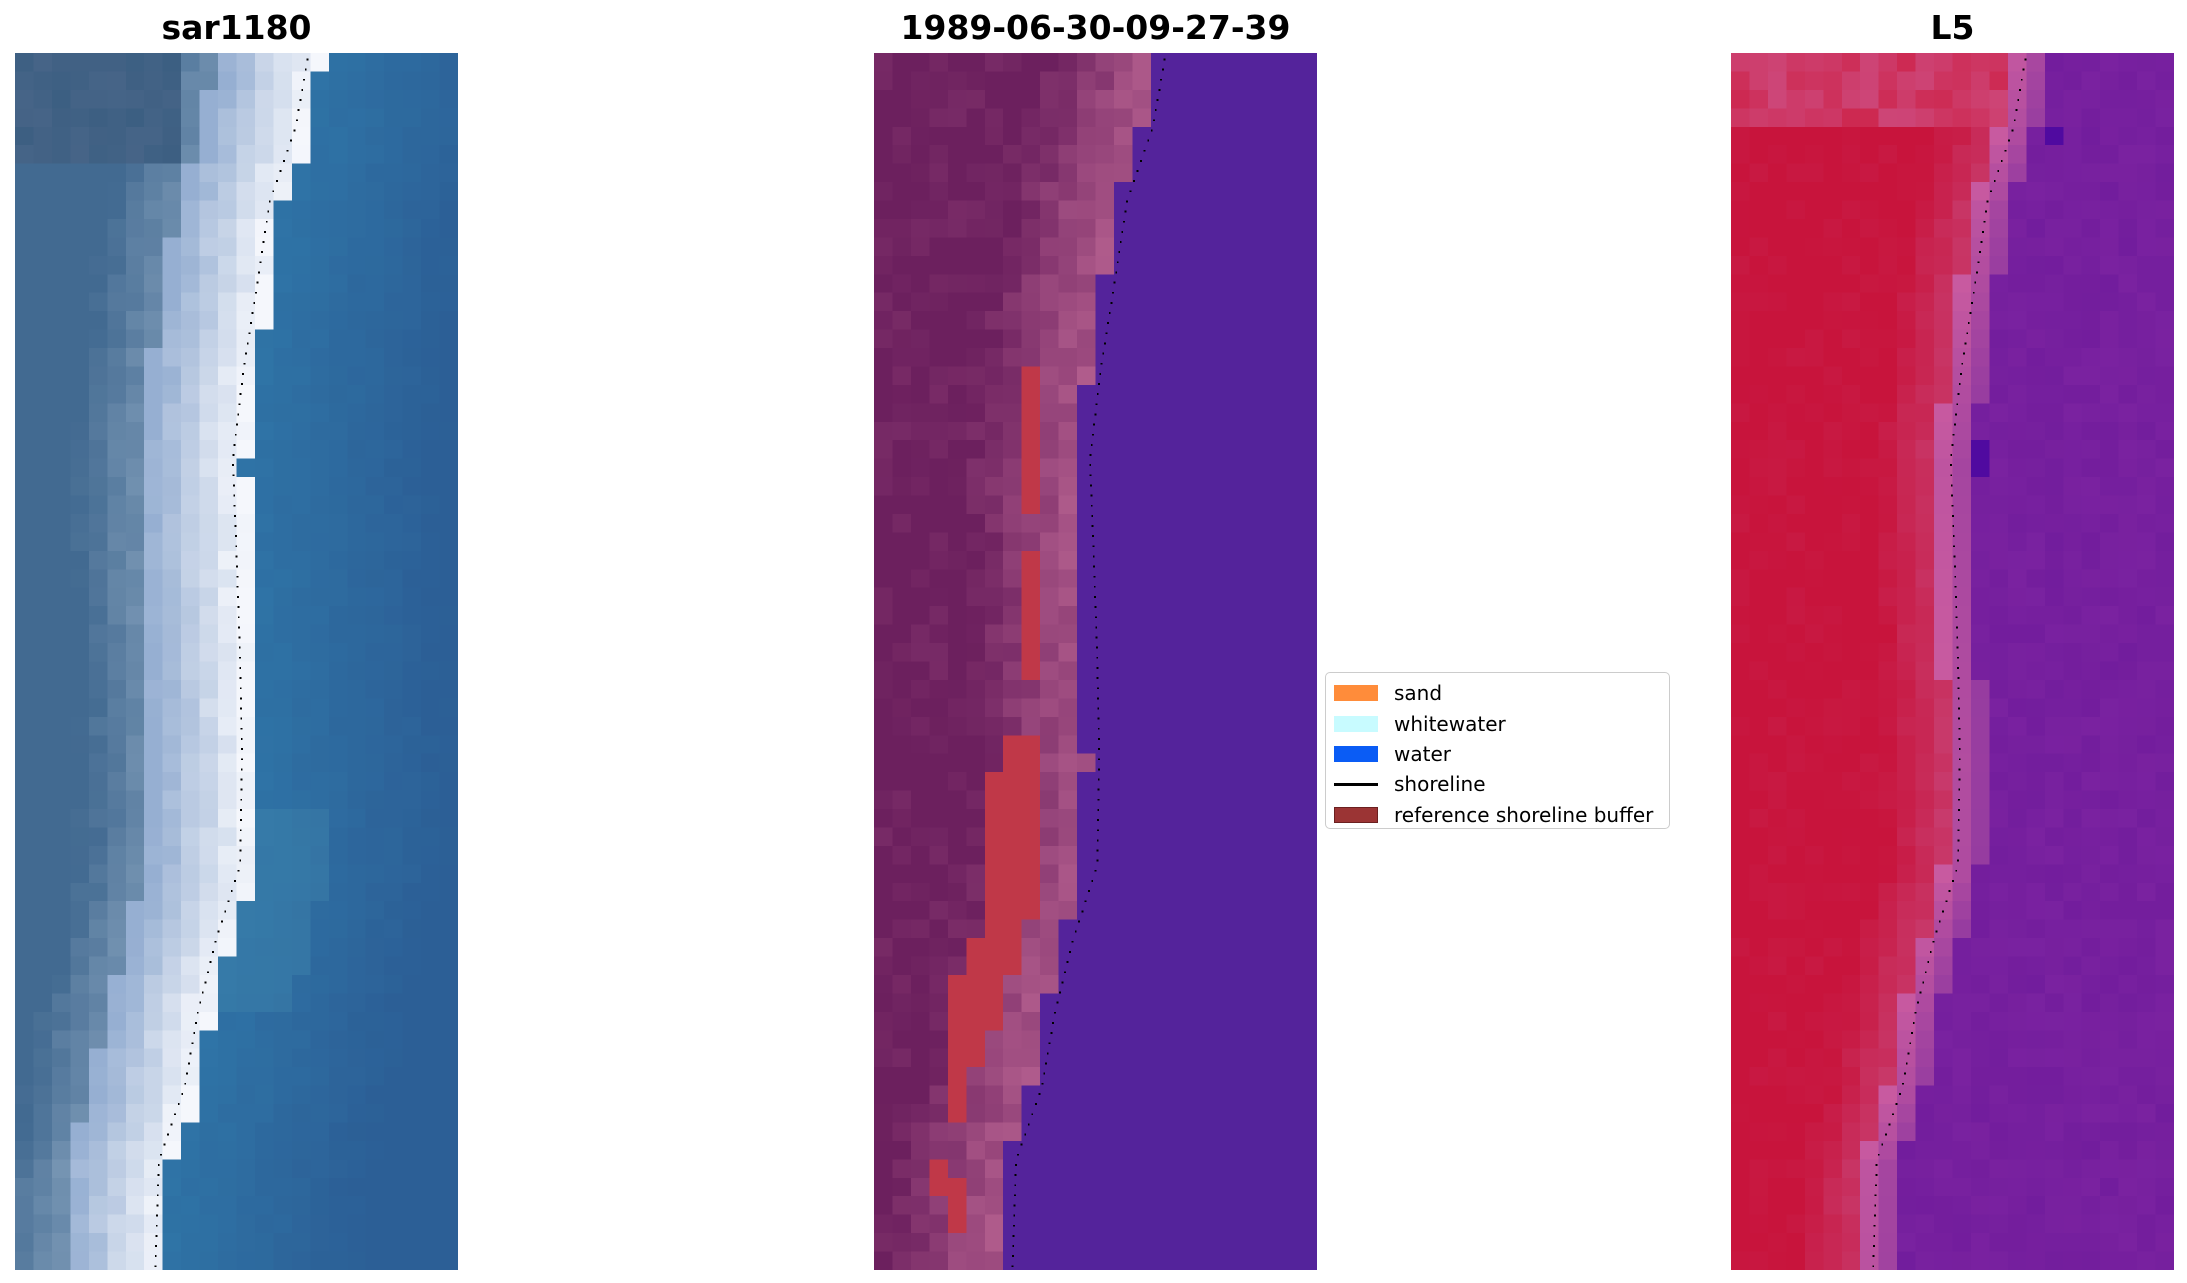 This screenshot has height=1283, width=2187. Describe the element at coordinates (1356, 753) in the screenshot. I see `water-swatch` at that location.